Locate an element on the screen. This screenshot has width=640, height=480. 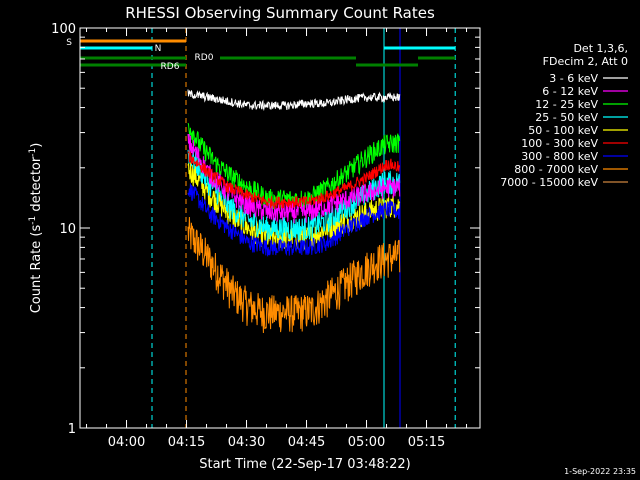
flag-label-rd0: RD0 is located at coordinates (204, 58).